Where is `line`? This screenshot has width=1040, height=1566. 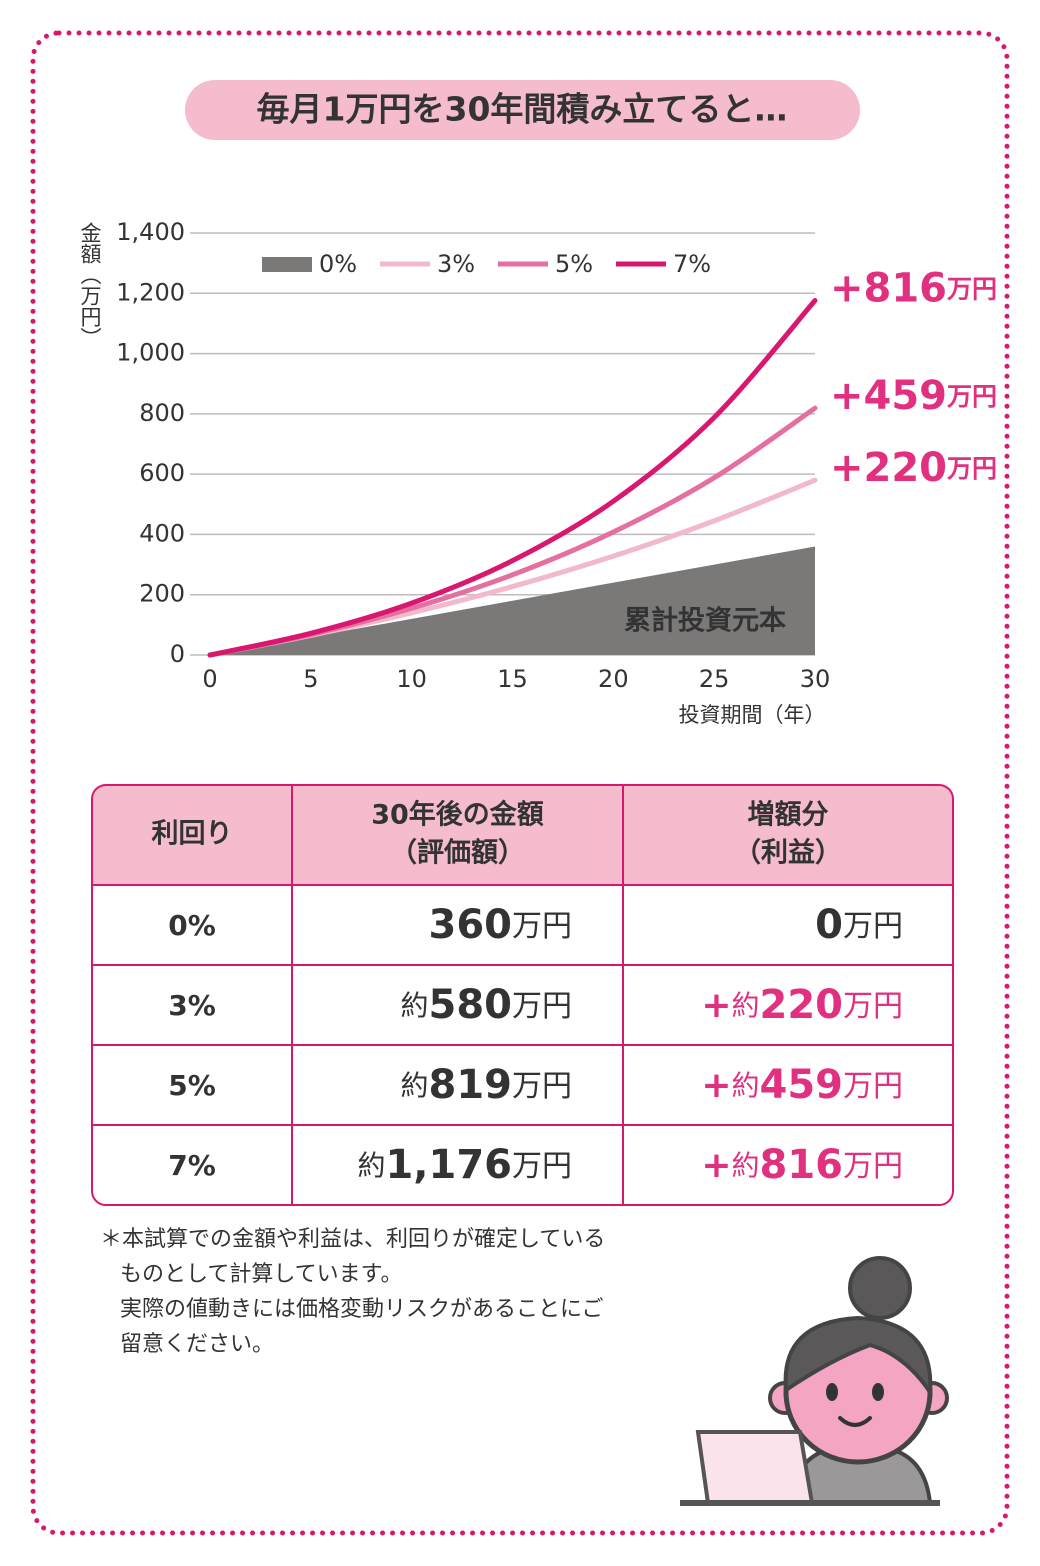 line is located at coordinates (512, 478).